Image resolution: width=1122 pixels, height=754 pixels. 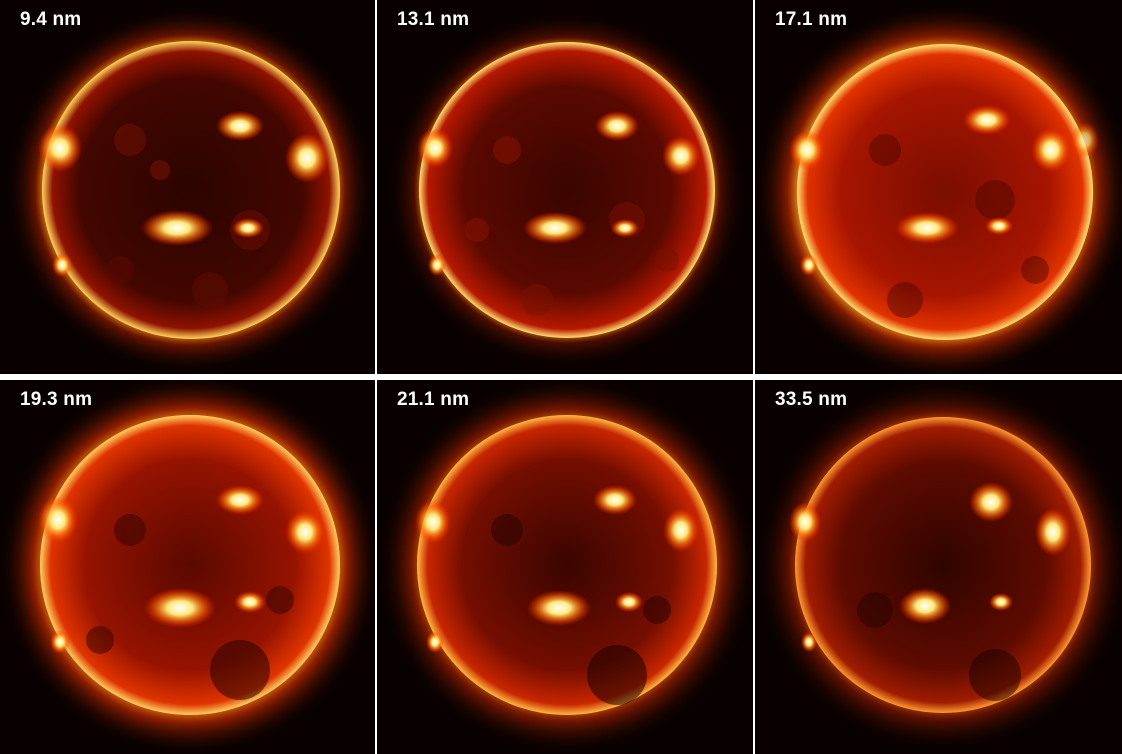 I want to click on wavelength-label: 9.4 nm, so click(x=51, y=19).